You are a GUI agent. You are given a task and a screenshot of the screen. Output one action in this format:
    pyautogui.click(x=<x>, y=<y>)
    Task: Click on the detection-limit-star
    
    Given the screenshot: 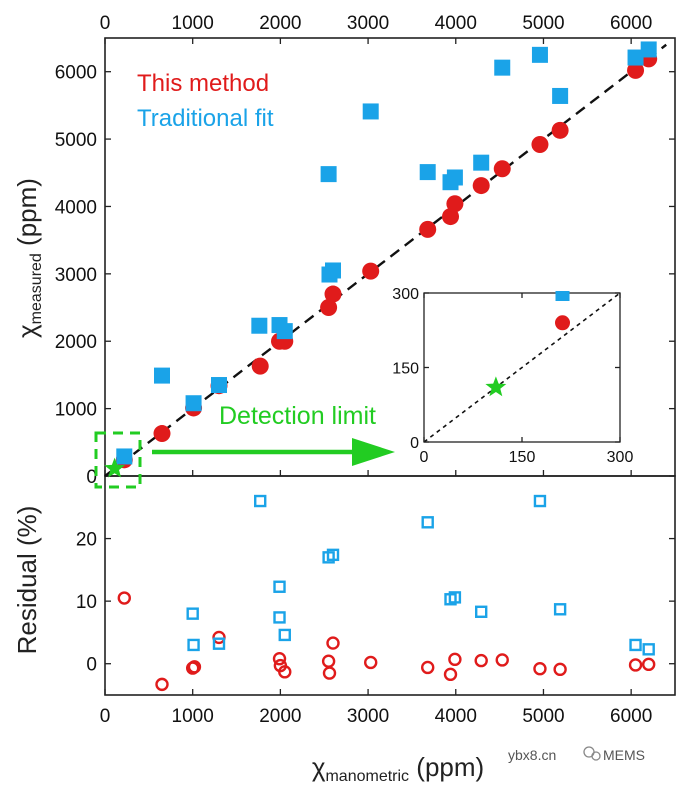 What is the action you would take?
    pyautogui.click(x=115, y=467)
    